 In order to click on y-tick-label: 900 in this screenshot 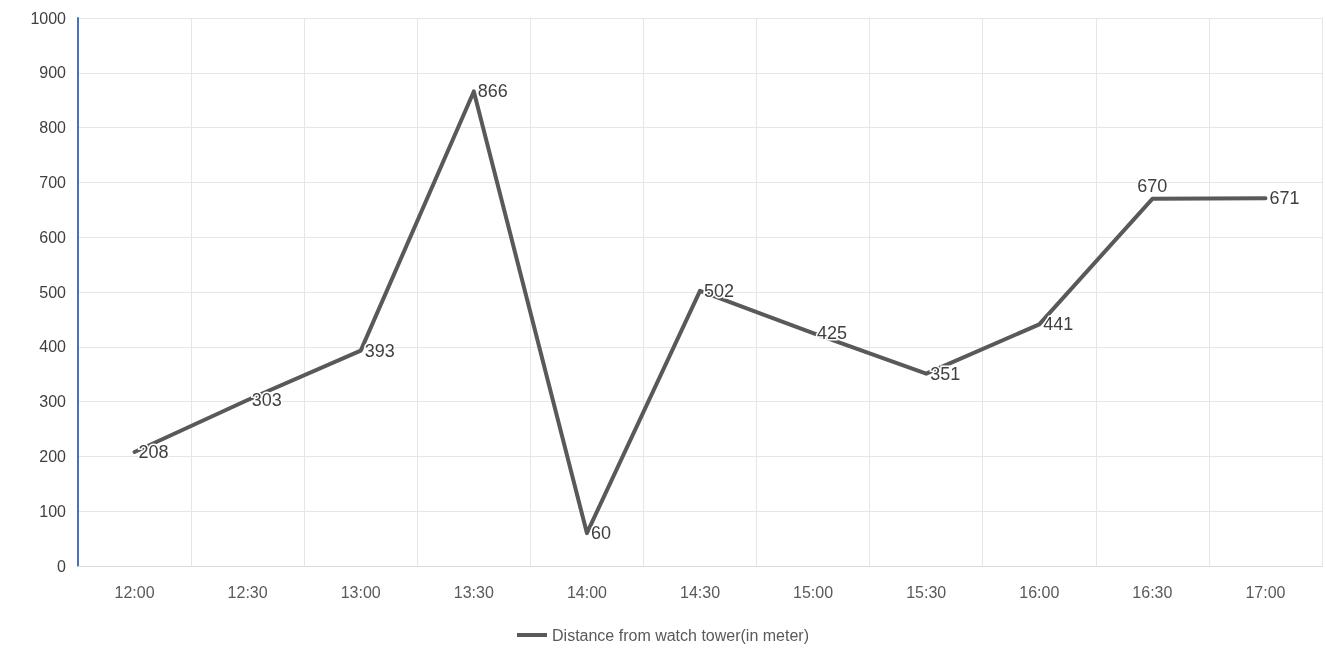, I will do `click(53, 73)`.